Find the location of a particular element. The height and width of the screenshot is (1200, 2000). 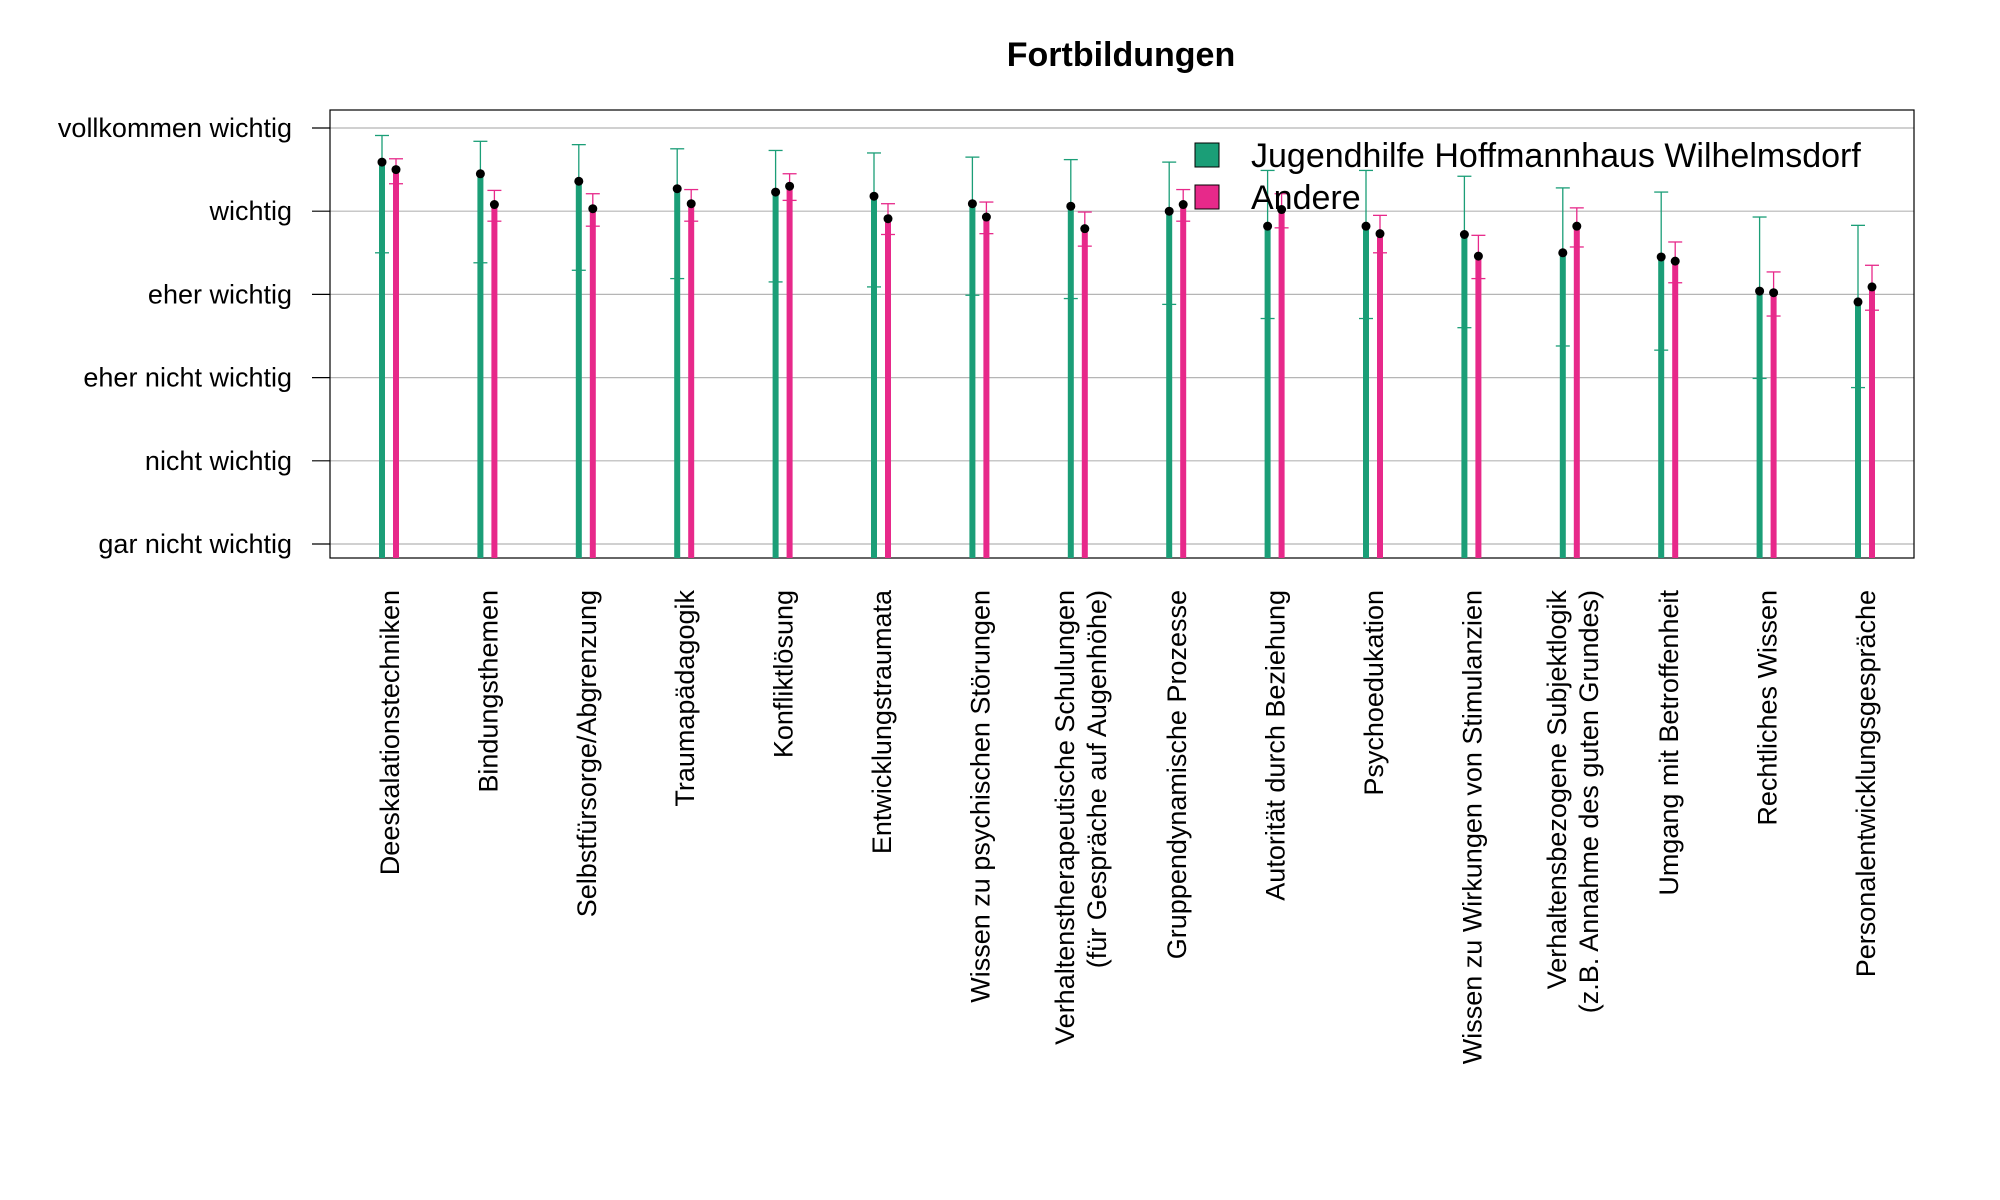

x-tick-label-line: Traumapädagogik is located at coordinates (685, 698).